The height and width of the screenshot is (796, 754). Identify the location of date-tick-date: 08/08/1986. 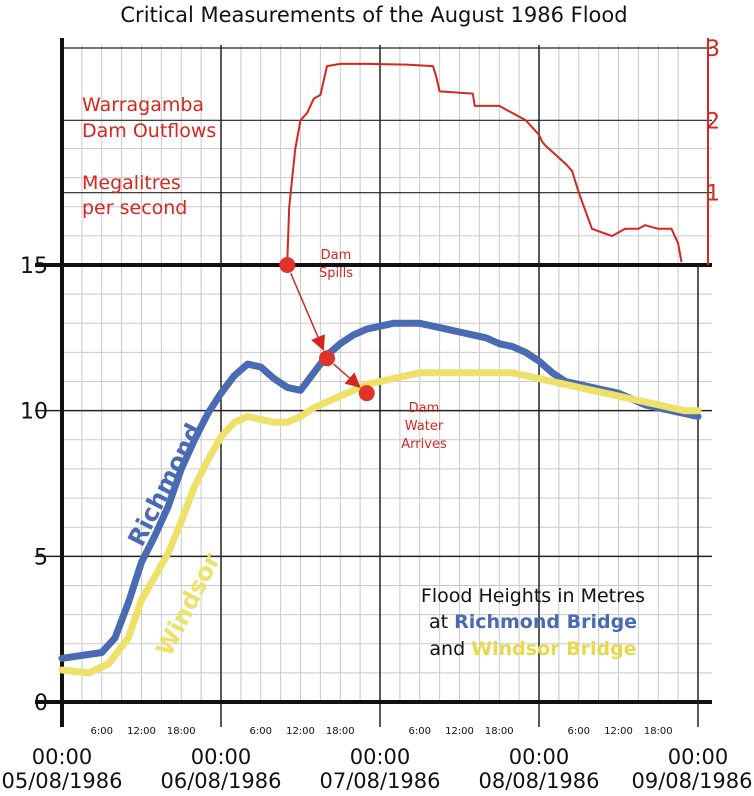
(538, 781).